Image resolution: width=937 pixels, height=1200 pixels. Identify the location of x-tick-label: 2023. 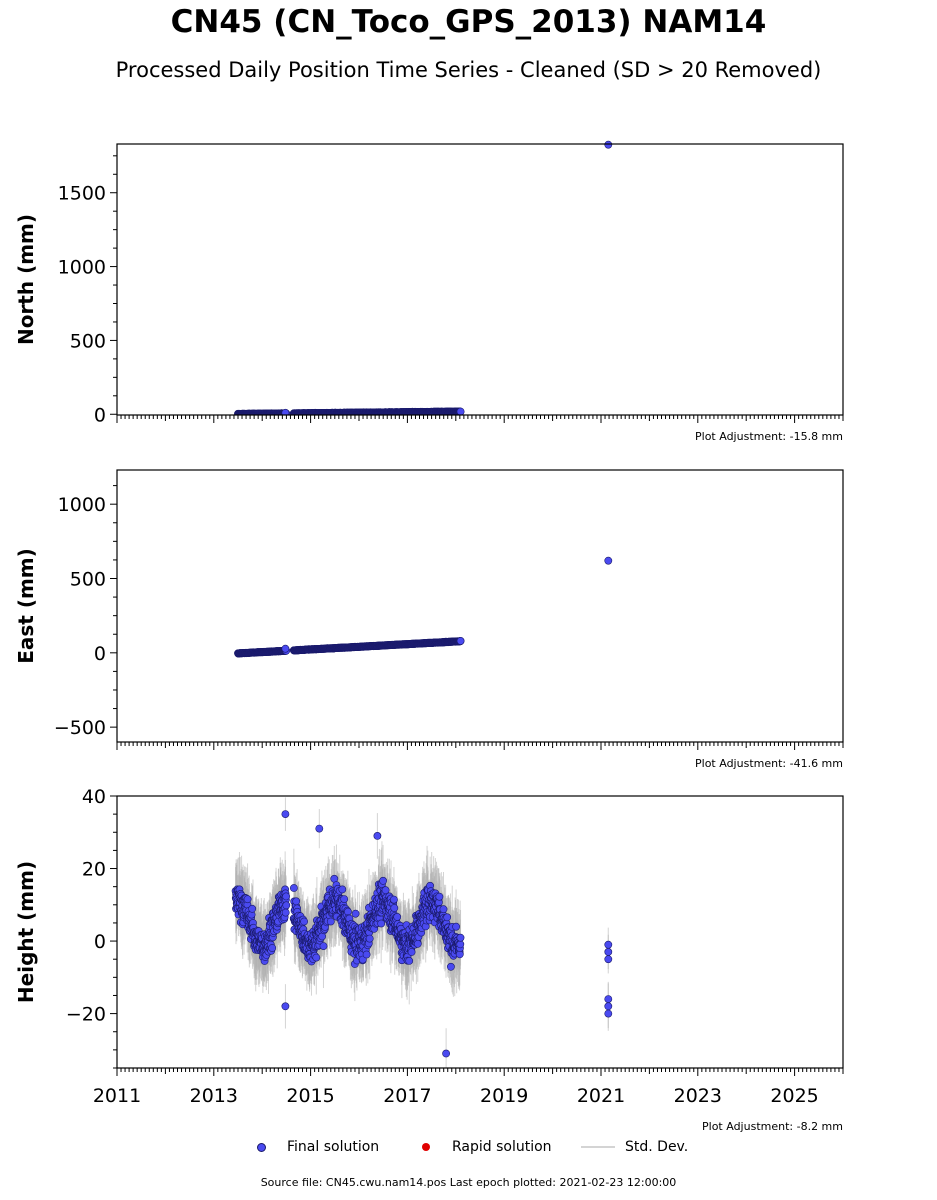
(698, 1096).